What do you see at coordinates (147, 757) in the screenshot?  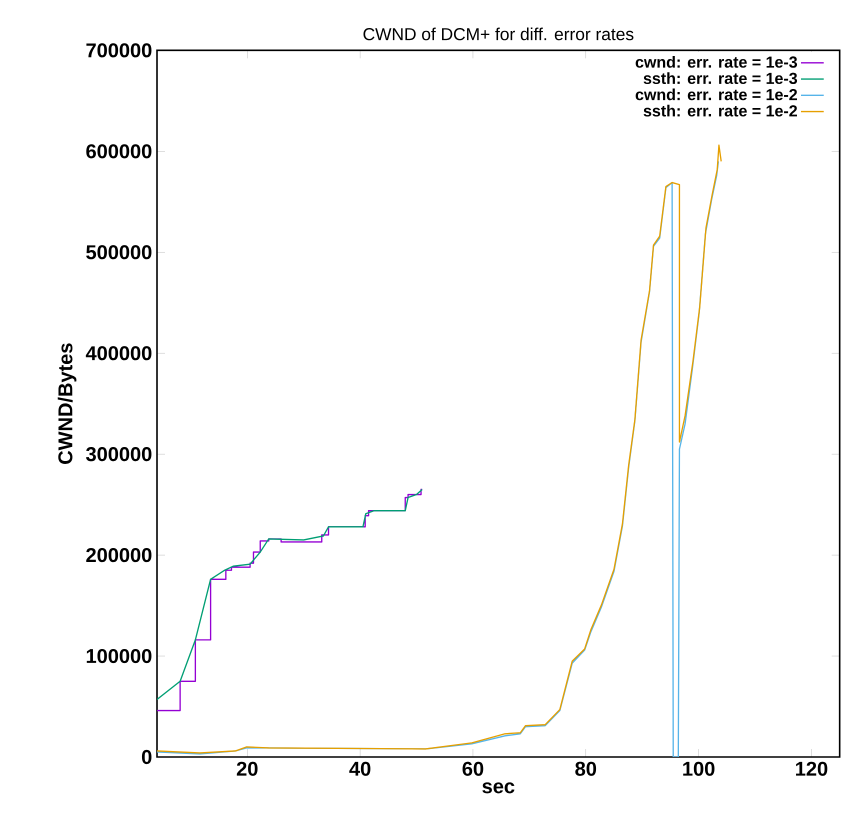 I see `y-tick-label: 0` at bounding box center [147, 757].